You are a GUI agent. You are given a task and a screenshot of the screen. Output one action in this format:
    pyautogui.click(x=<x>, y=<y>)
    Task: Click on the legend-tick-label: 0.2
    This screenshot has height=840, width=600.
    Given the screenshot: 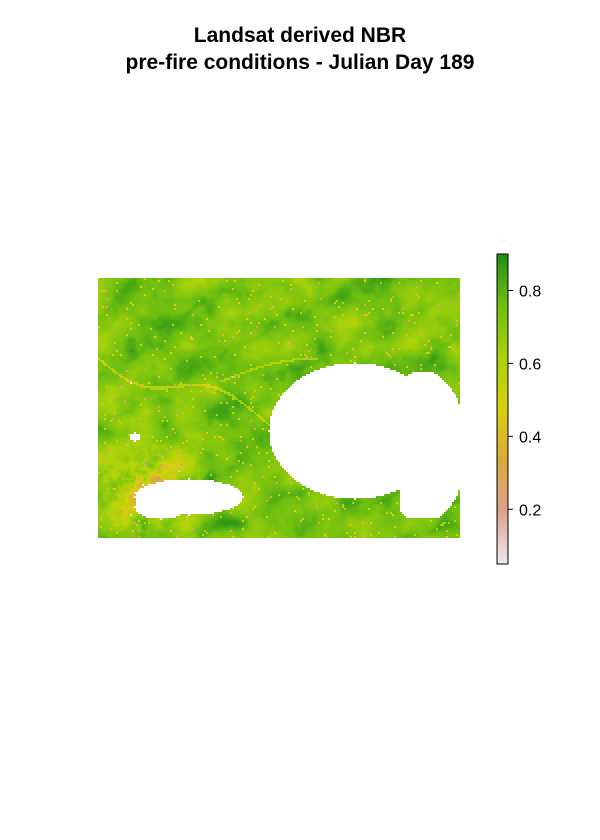 What is the action you would take?
    pyautogui.click(x=530, y=510)
    